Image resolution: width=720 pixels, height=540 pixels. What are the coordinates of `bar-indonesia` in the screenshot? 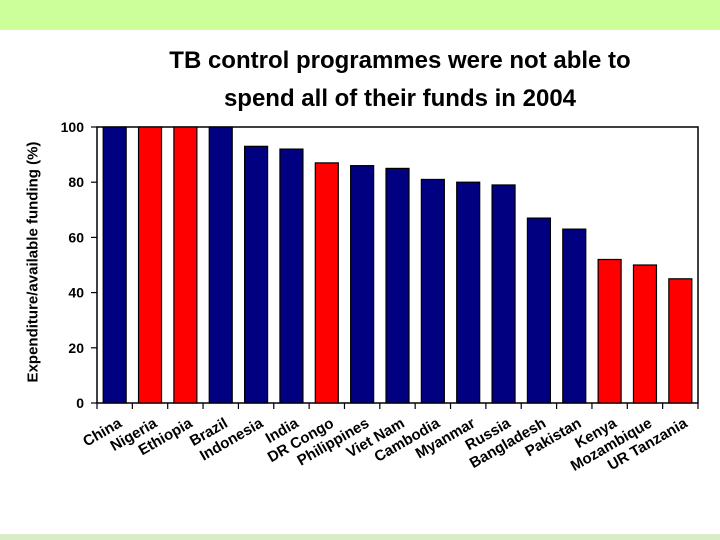 It's located at (256, 274).